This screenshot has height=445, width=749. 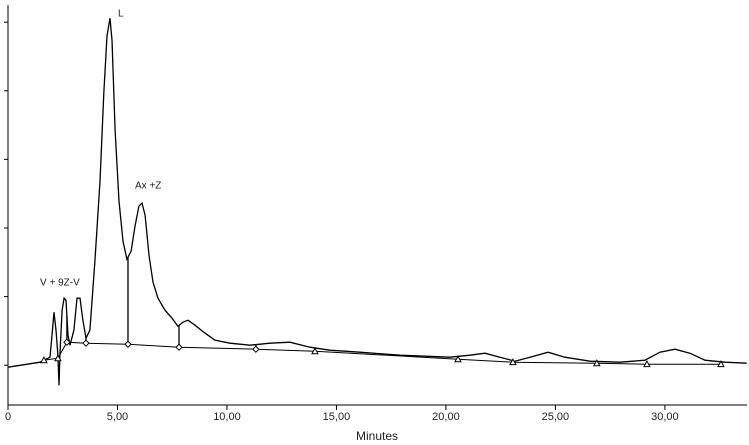 What do you see at coordinates (556, 417) in the screenshot?
I see `x-tick-label: 25,00` at bounding box center [556, 417].